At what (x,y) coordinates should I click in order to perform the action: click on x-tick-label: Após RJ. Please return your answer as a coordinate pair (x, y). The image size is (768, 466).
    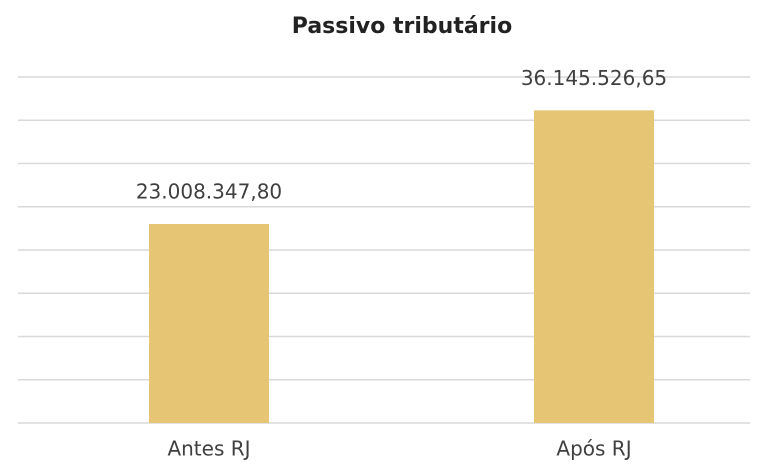
    Looking at the image, I should click on (593, 449).